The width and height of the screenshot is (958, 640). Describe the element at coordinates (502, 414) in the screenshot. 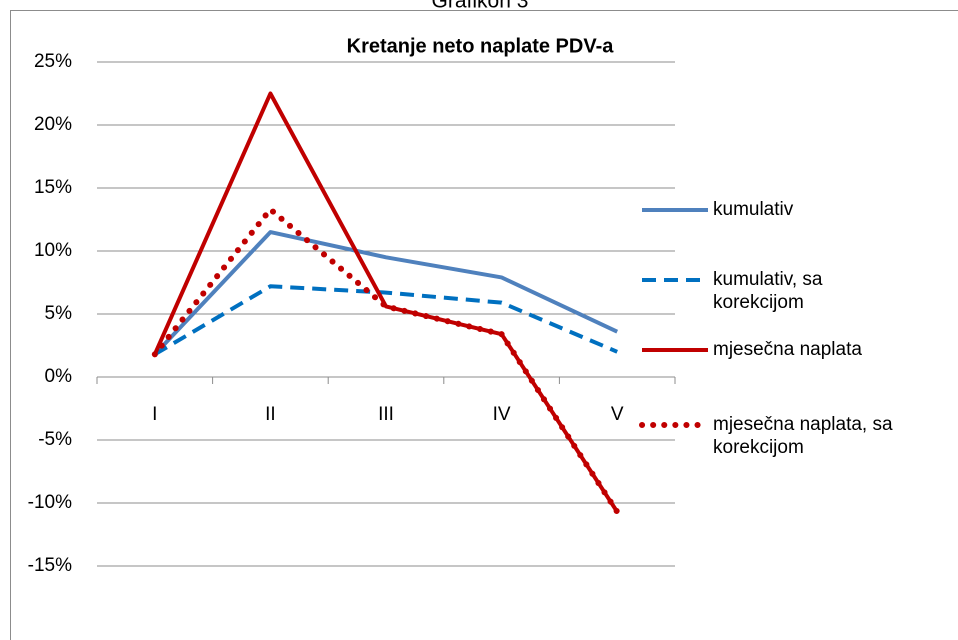

I see `x-tick-label: IV` at that location.